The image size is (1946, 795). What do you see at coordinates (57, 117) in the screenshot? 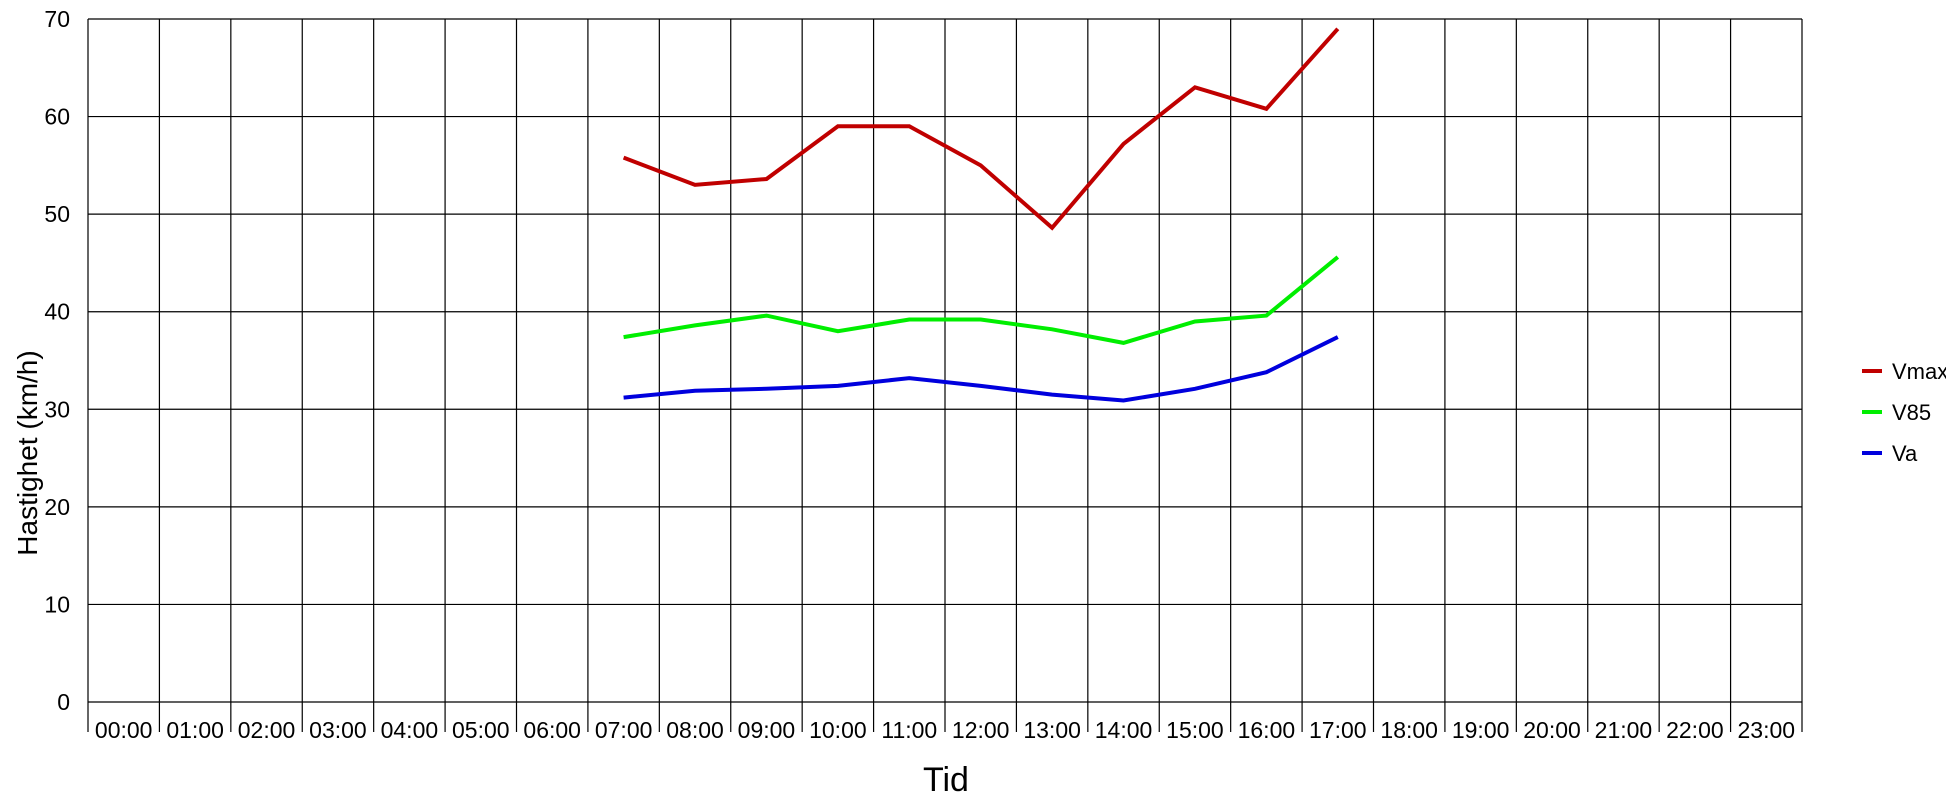
I see `y-tick-label: 60` at bounding box center [57, 117].